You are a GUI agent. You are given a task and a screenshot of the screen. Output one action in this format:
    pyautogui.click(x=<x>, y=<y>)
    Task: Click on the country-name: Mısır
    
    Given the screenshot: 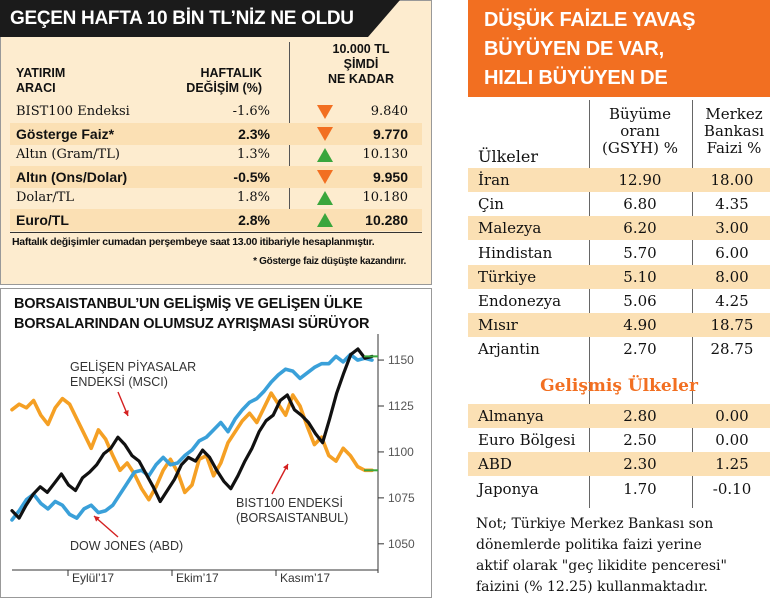 What is the action you would take?
    pyautogui.click(x=498, y=325)
    